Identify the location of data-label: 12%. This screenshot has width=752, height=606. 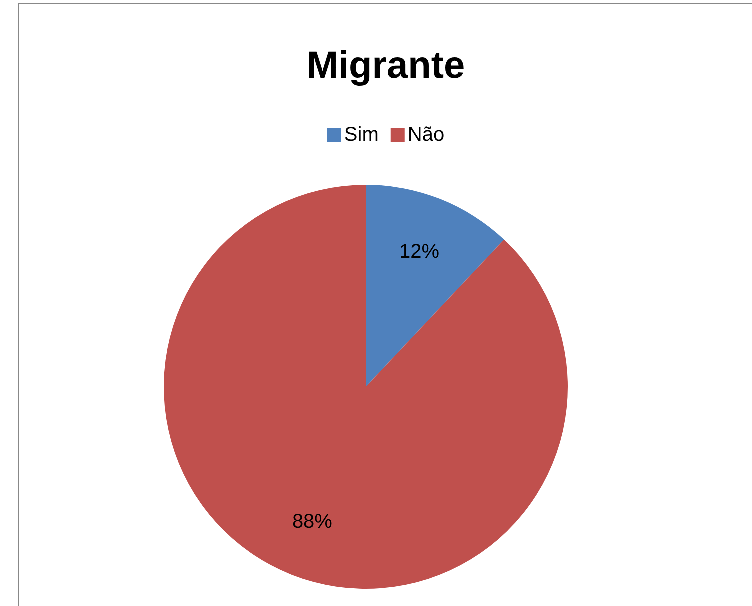
(420, 251).